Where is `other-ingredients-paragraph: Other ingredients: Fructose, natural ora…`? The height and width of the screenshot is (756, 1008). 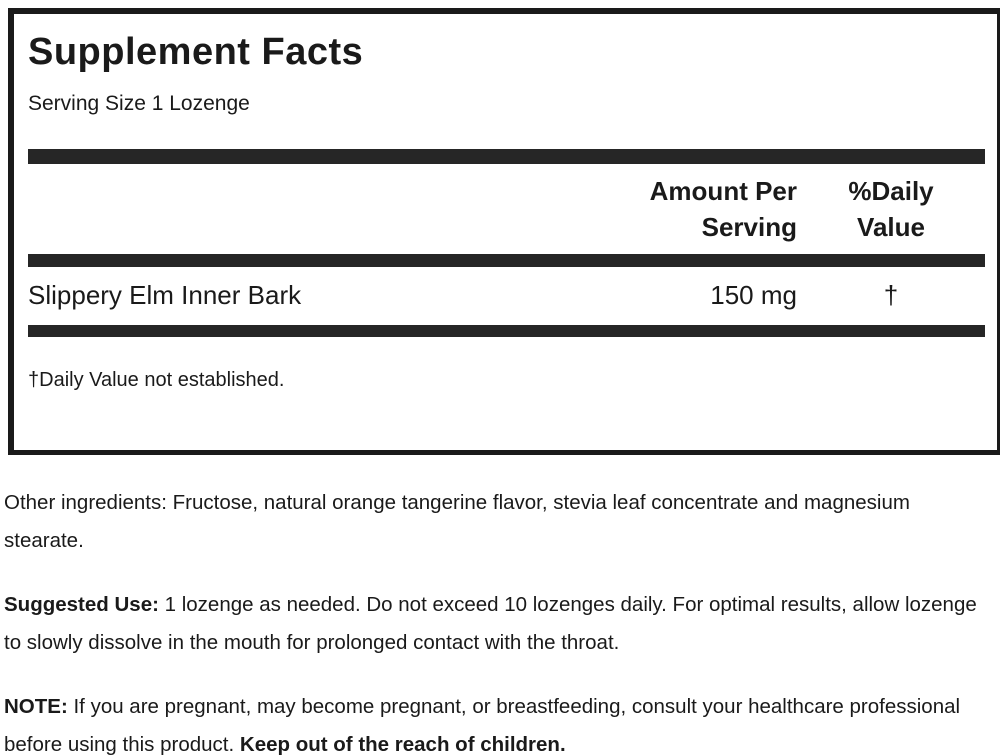 other-ingredients-paragraph: Other ingredients: Fructose, natural ora… is located at coordinates (499, 522).